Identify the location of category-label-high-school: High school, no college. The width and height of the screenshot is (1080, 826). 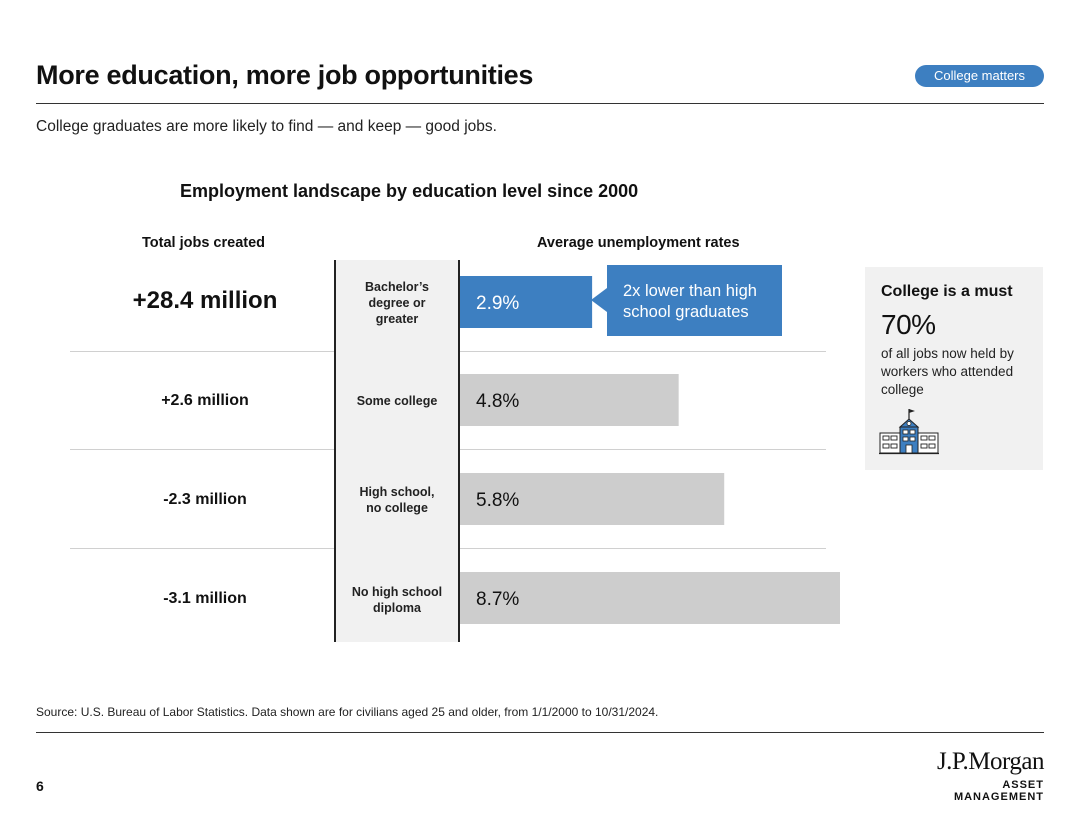
(397, 500).